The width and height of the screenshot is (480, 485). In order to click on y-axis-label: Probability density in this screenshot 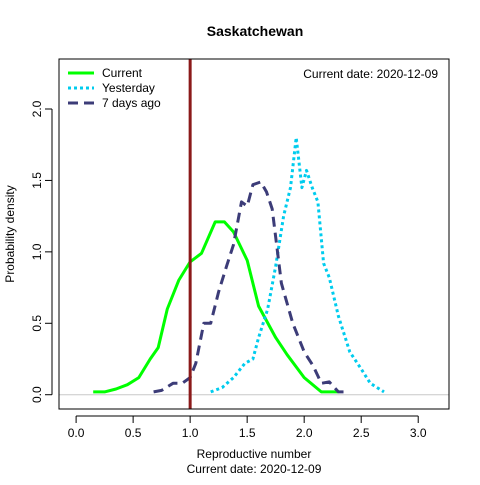, I will do `click(10, 233)`.